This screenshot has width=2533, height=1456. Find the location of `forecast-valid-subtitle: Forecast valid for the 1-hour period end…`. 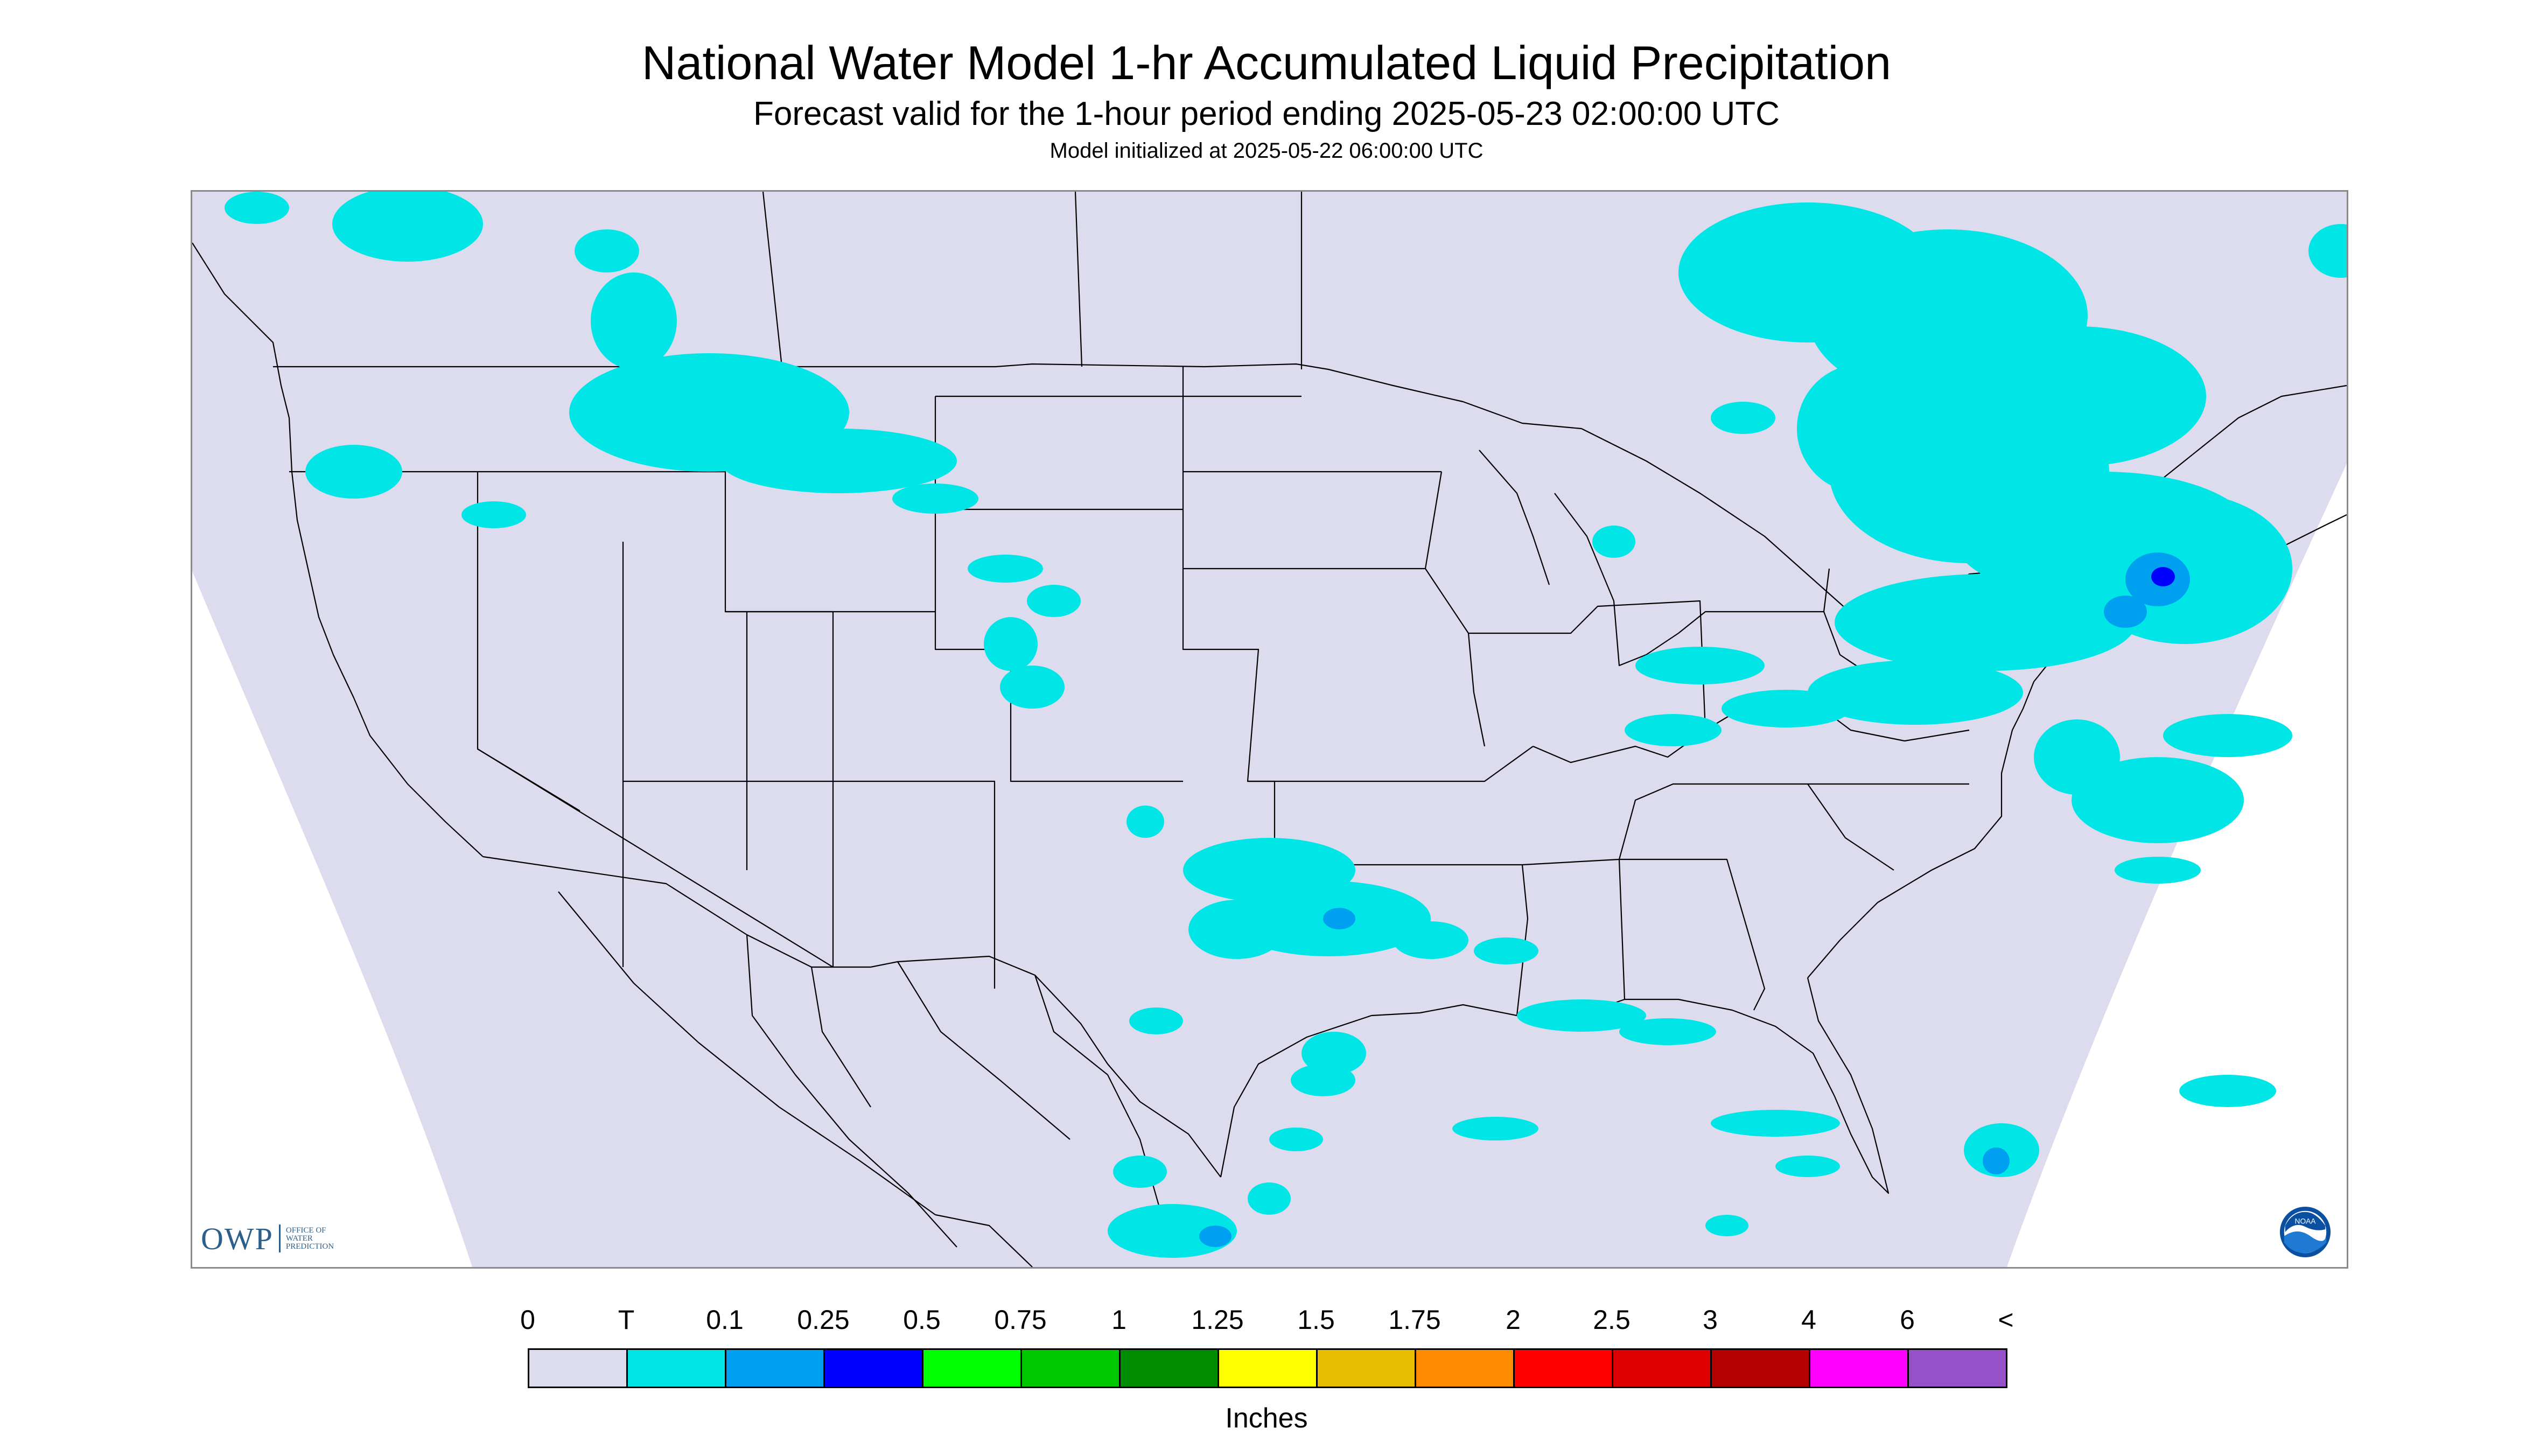

forecast-valid-subtitle: Forecast valid for the 1-hour period end… is located at coordinates (1266, 113).